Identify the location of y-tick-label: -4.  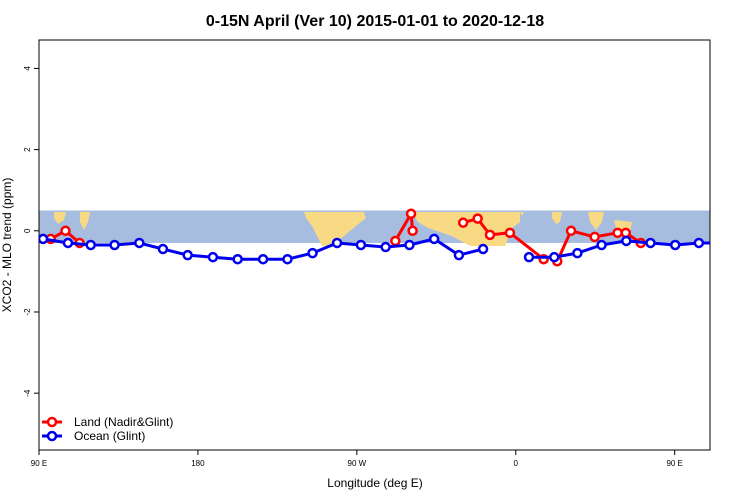
(27, 393).